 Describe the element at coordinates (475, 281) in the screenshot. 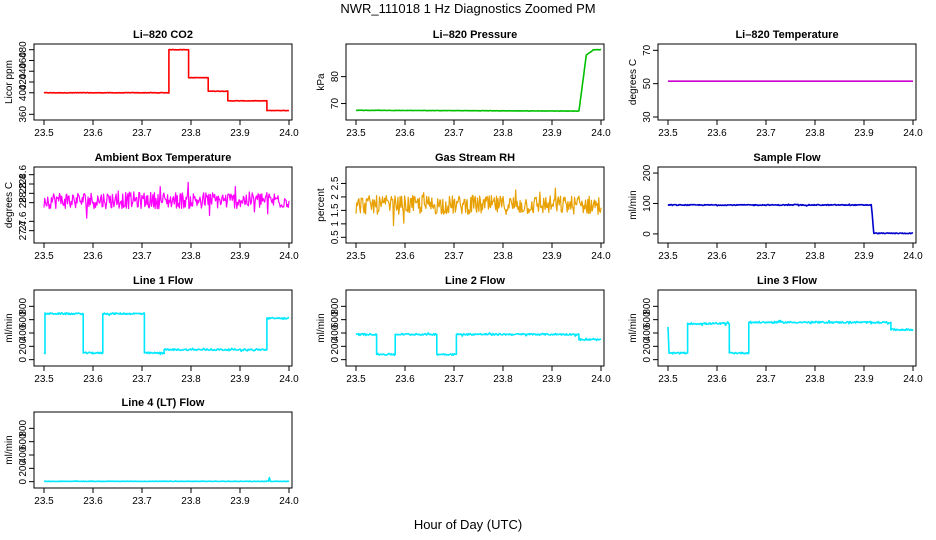

I see `chart-title: Line 2 Flow` at that location.